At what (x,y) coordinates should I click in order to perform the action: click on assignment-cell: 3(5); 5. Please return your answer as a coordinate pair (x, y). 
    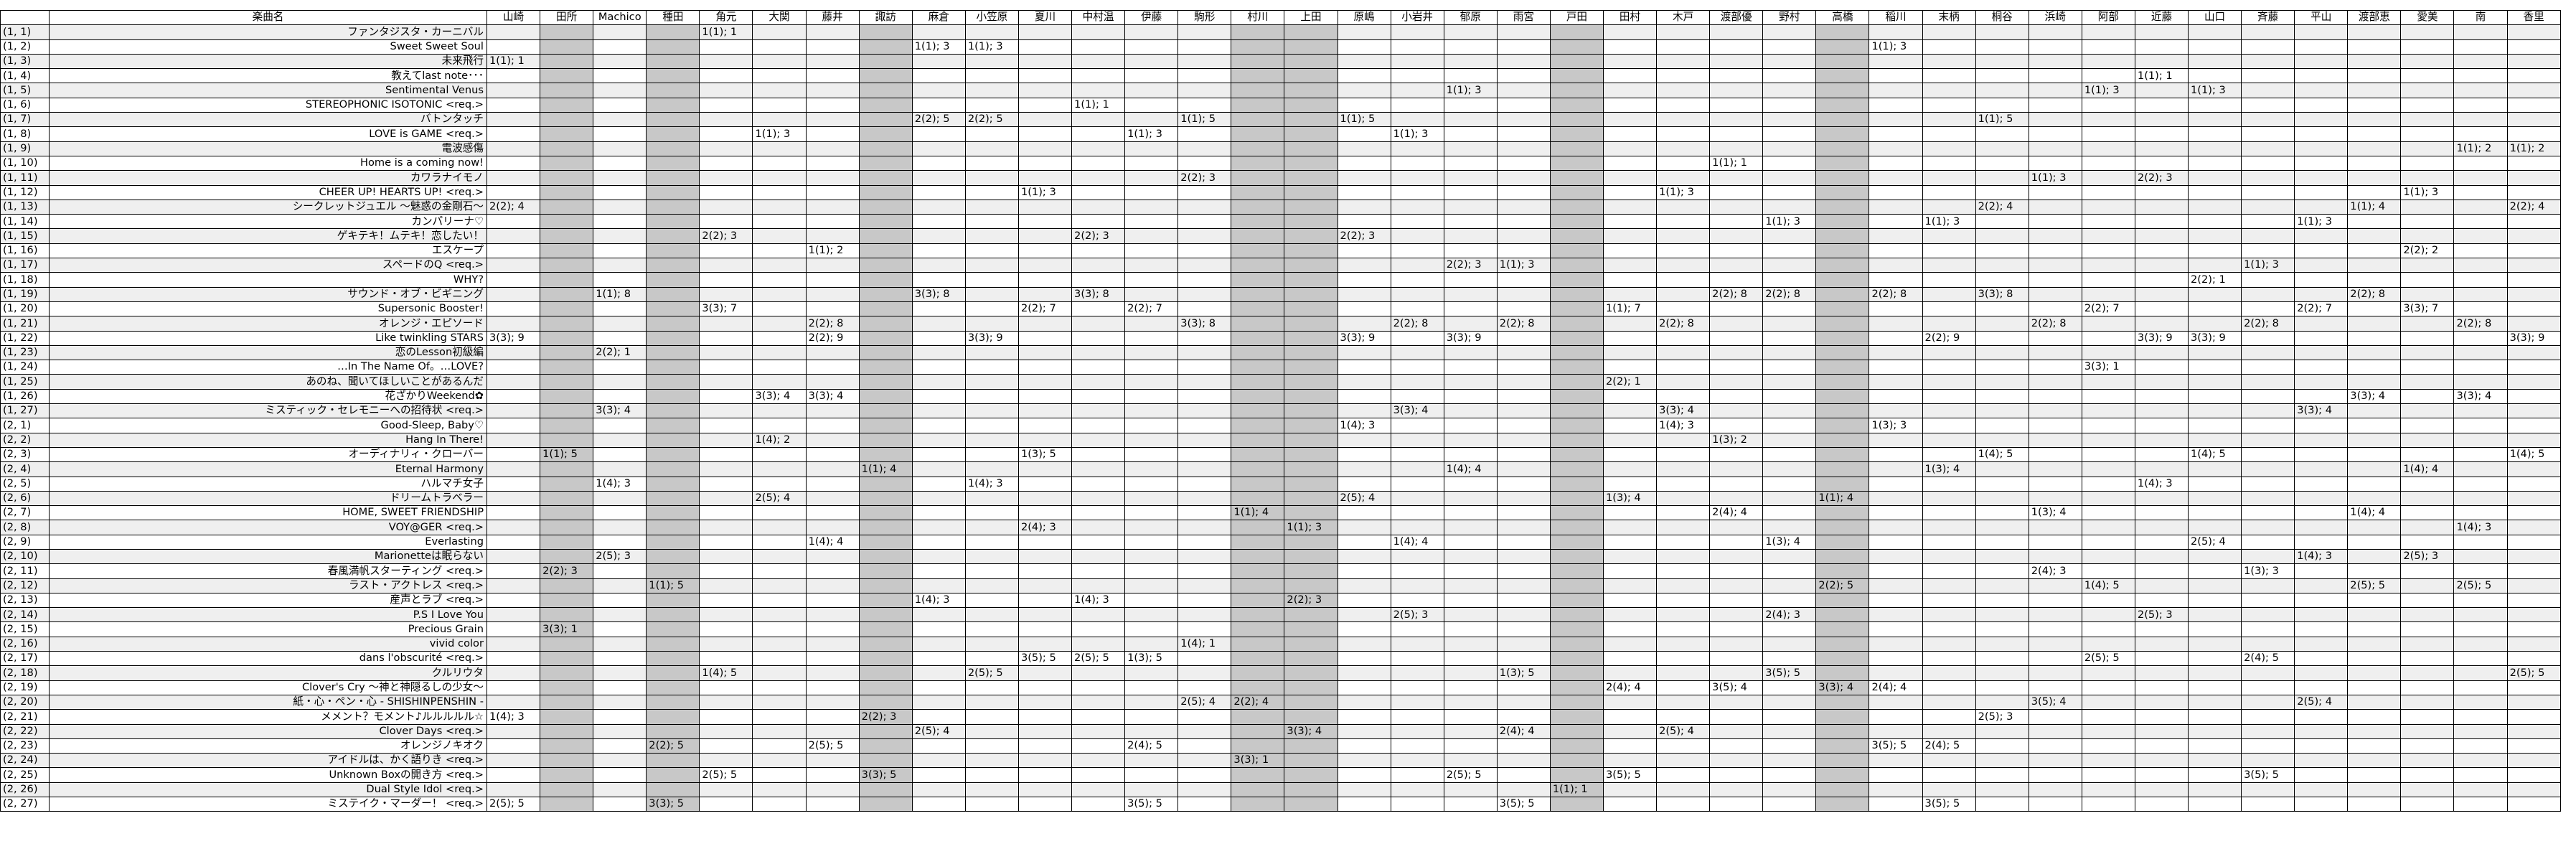
    Looking at the image, I should click on (1895, 746).